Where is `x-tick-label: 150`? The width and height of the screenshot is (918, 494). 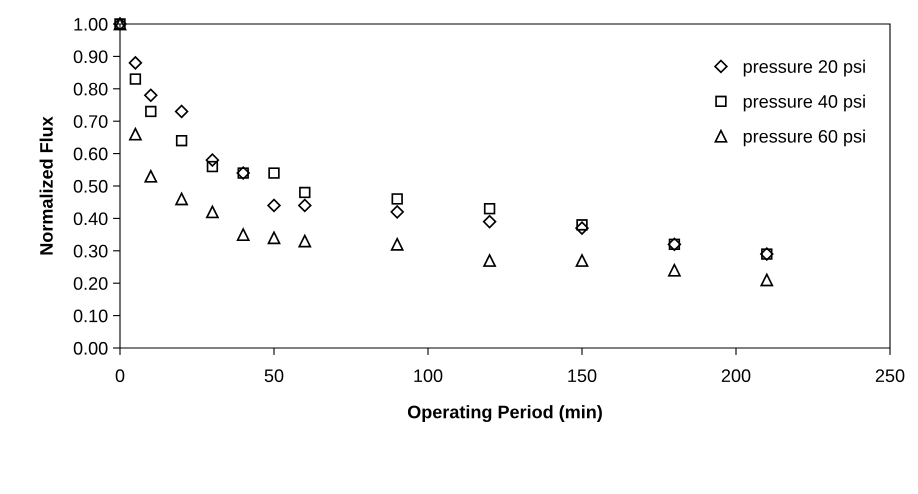
x-tick-label: 150 is located at coordinates (582, 375).